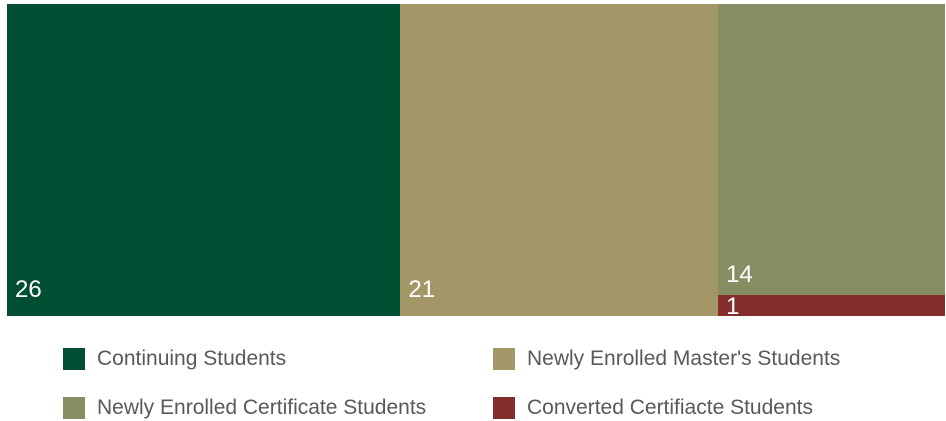 The image size is (946, 421). What do you see at coordinates (74, 408) in the screenshot?
I see `legend-swatch-newly-enrolled-certificate-students` at bounding box center [74, 408].